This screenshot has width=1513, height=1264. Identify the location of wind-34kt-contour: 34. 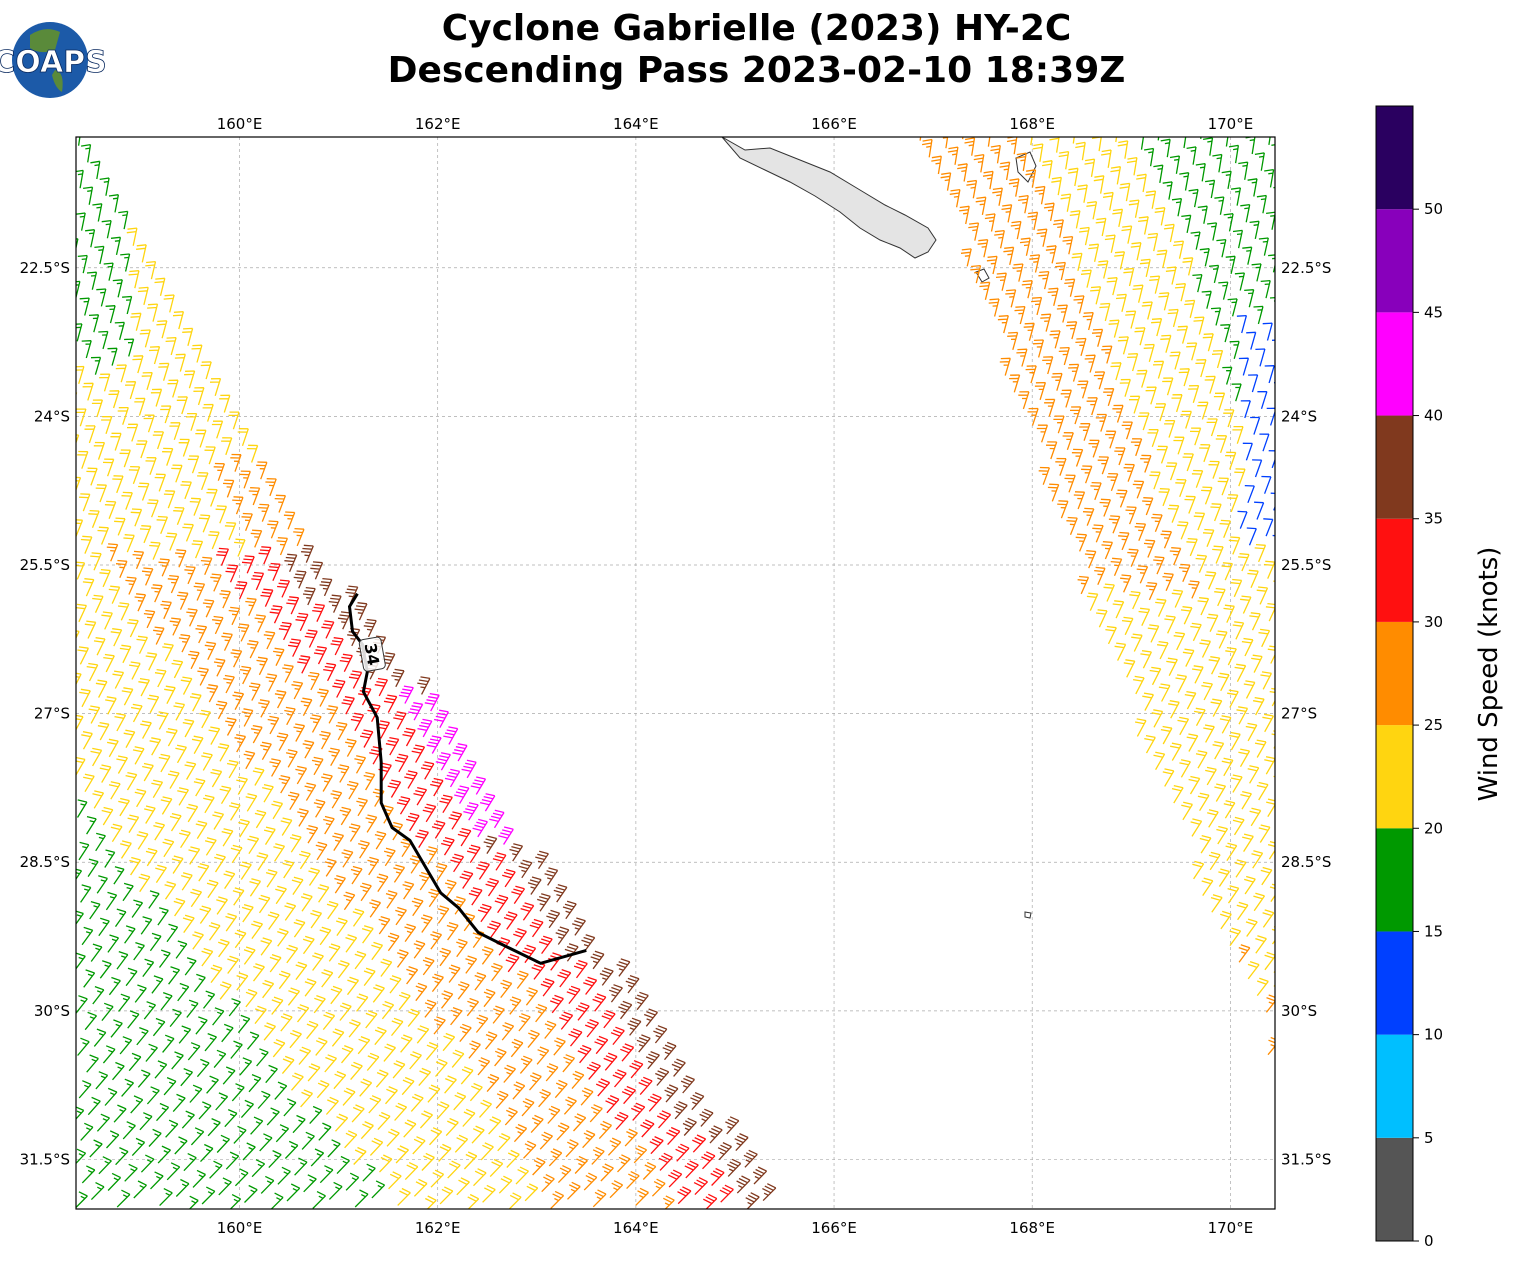
(467, 778).